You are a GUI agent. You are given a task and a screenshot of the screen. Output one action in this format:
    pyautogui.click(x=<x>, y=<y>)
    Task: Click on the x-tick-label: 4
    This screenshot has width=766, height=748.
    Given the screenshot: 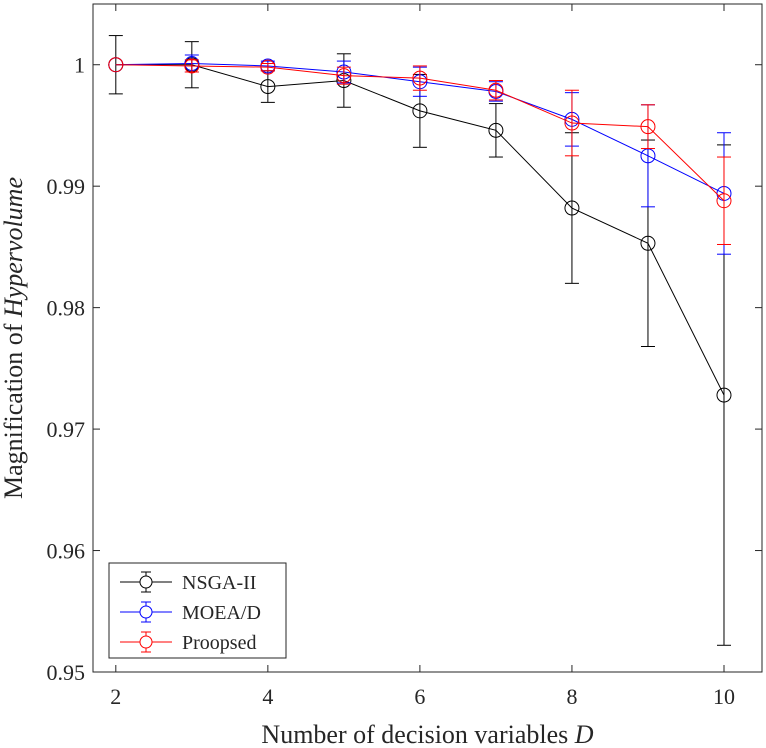 What is the action you would take?
    pyautogui.click(x=267, y=696)
    